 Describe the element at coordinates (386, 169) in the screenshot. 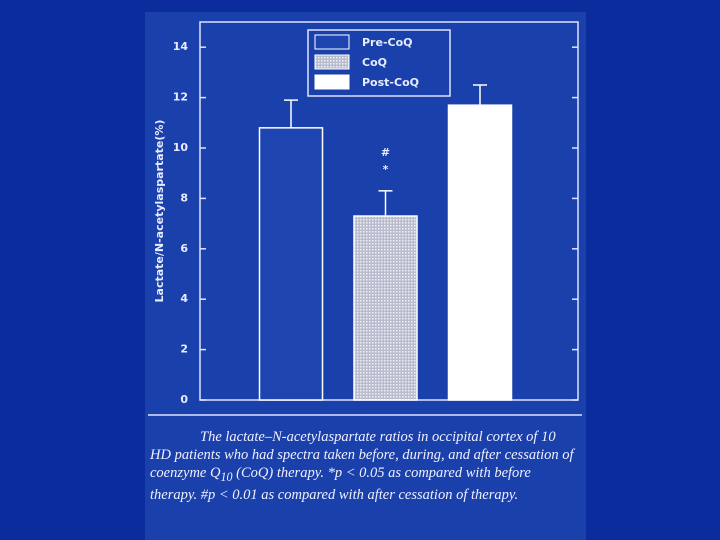

I see `annotation: *` at that location.